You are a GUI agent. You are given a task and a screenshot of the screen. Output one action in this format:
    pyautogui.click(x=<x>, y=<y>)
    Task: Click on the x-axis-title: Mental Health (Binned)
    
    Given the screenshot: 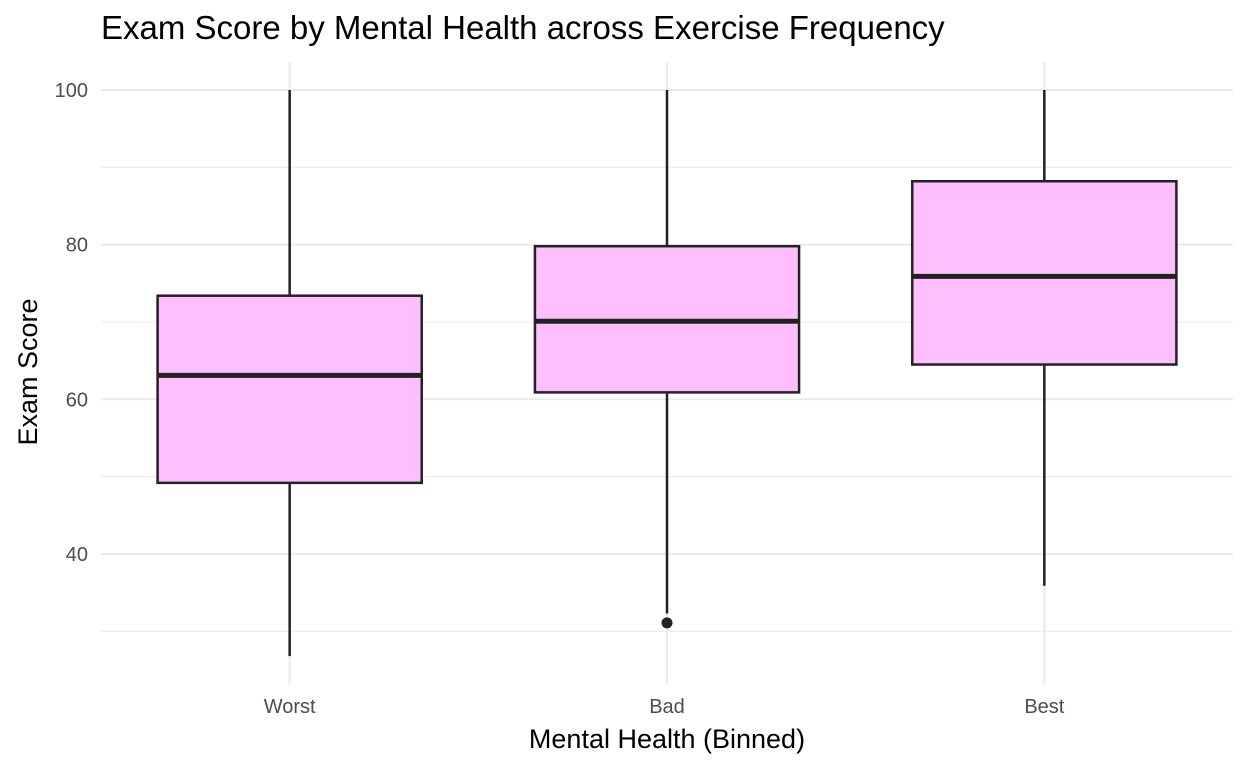 What is the action you would take?
    pyautogui.click(x=667, y=739)
    